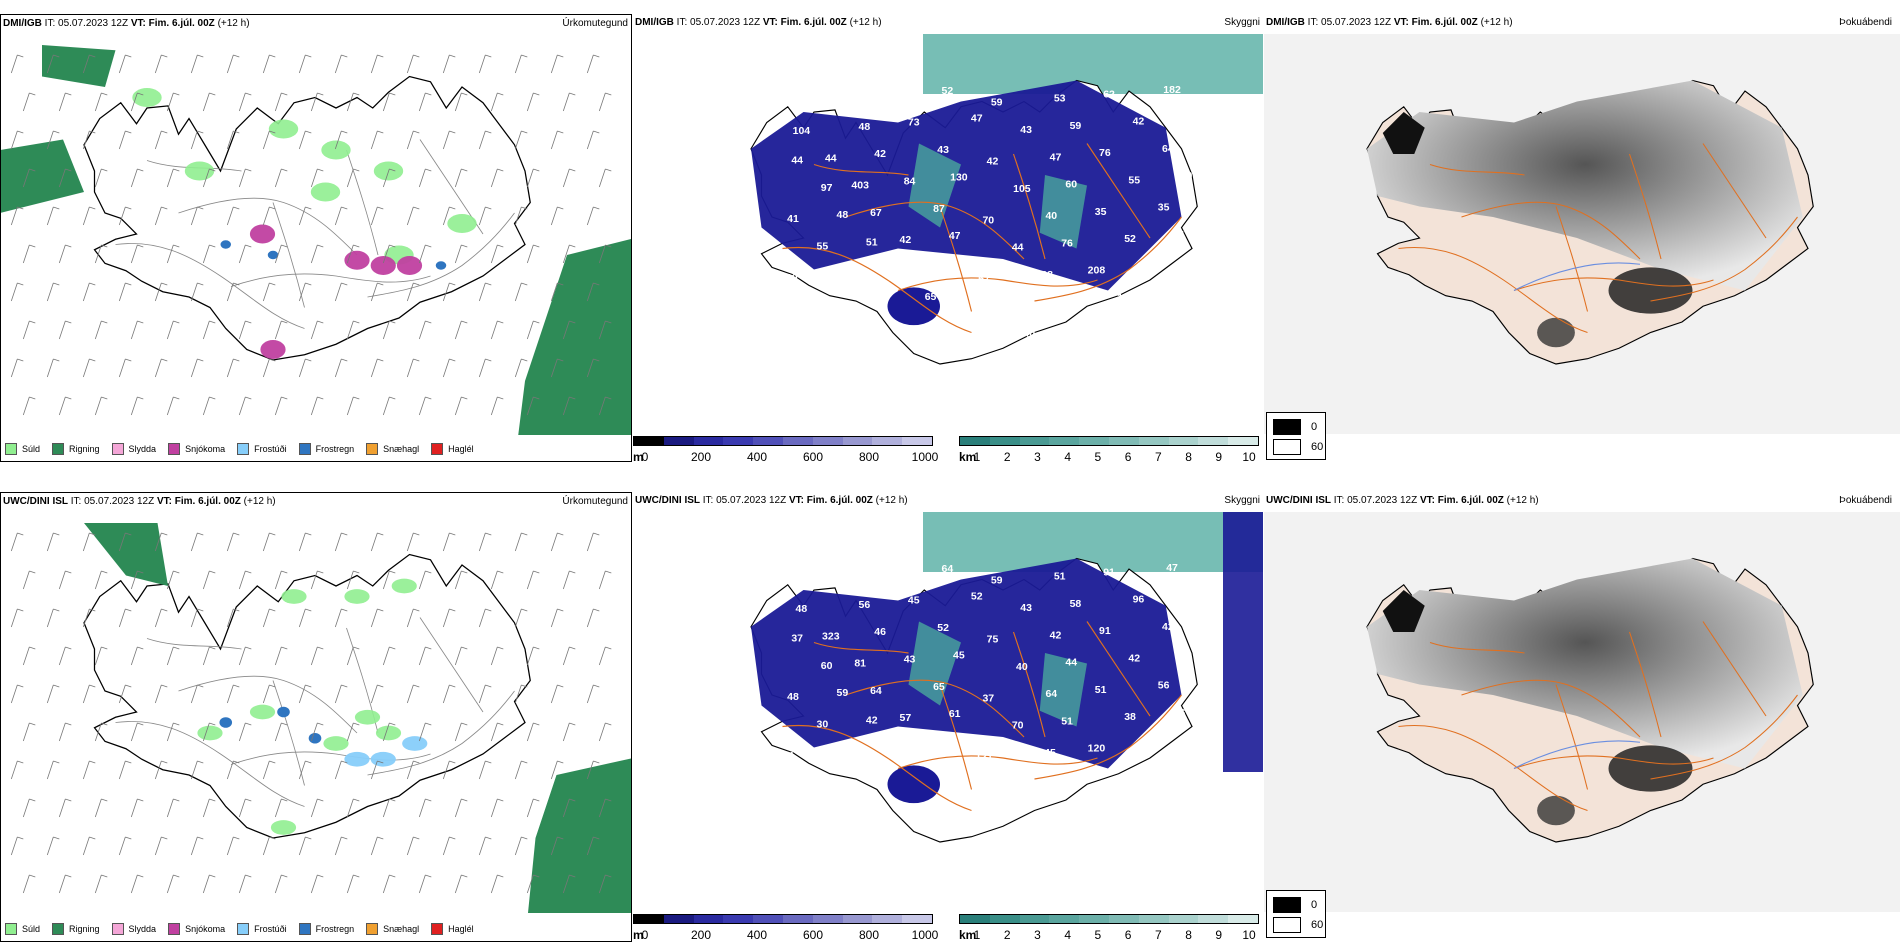 Image resolution: width=1900 pixels, height=950 pixels. What do you see at coordinates (1184, 176) in the screenshot?
I see `cloud-base-label: 120` at bounding box center [1184, 176].